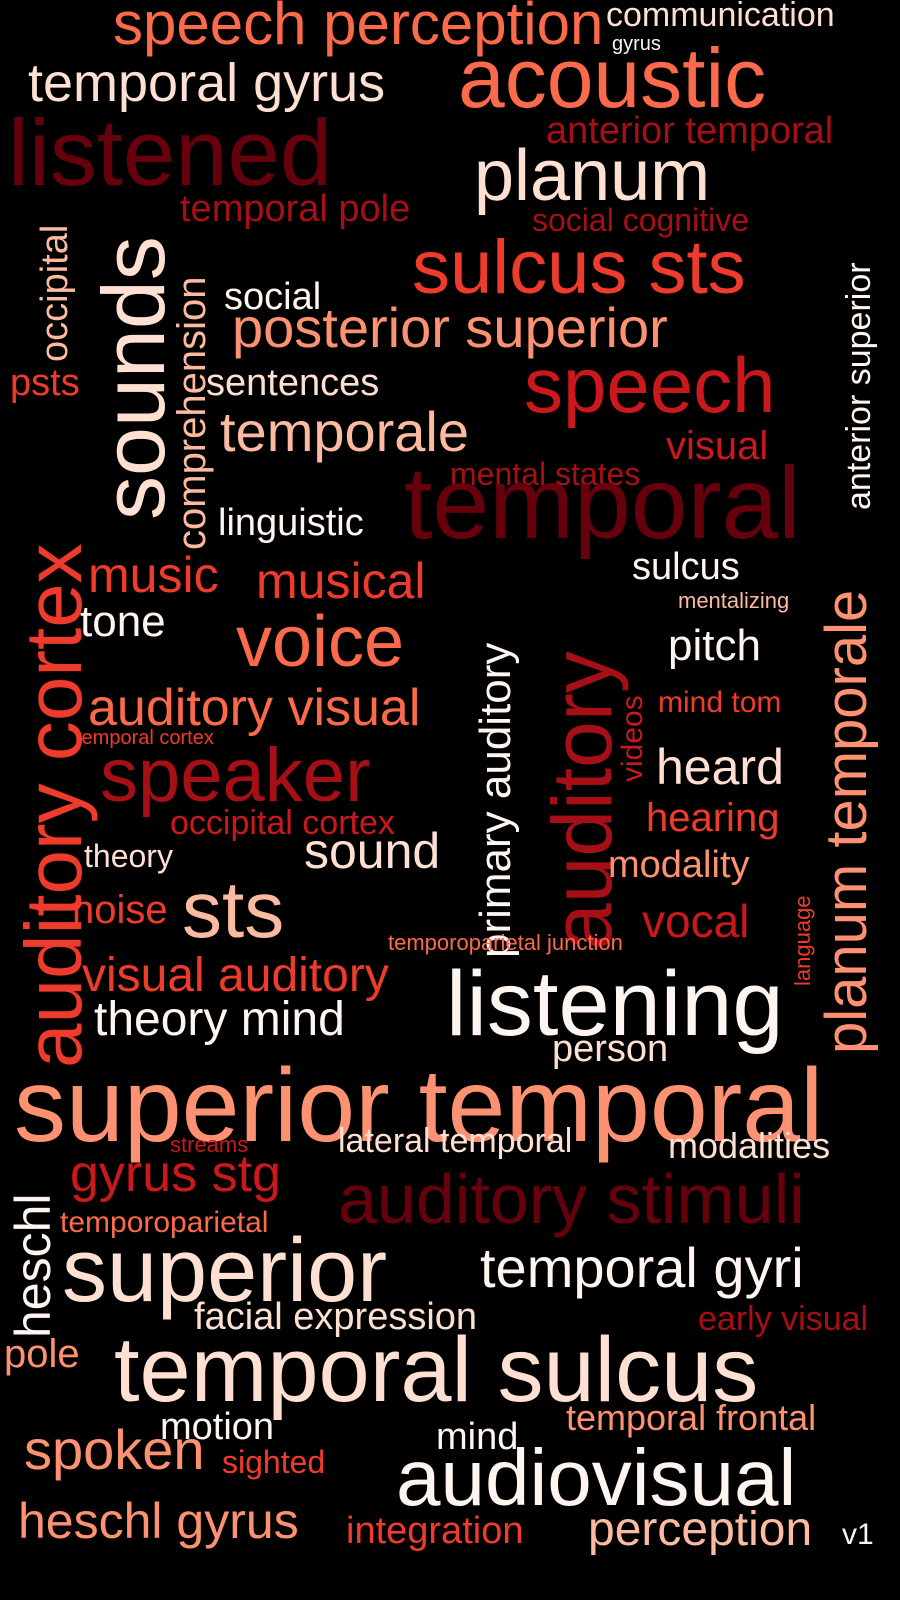 Image resolution: width=900 pixels, height=1600 pixels. Describe the element at coordinates (274, 1462) in the screenshot. I see `word-sighted: sighted` at that location.